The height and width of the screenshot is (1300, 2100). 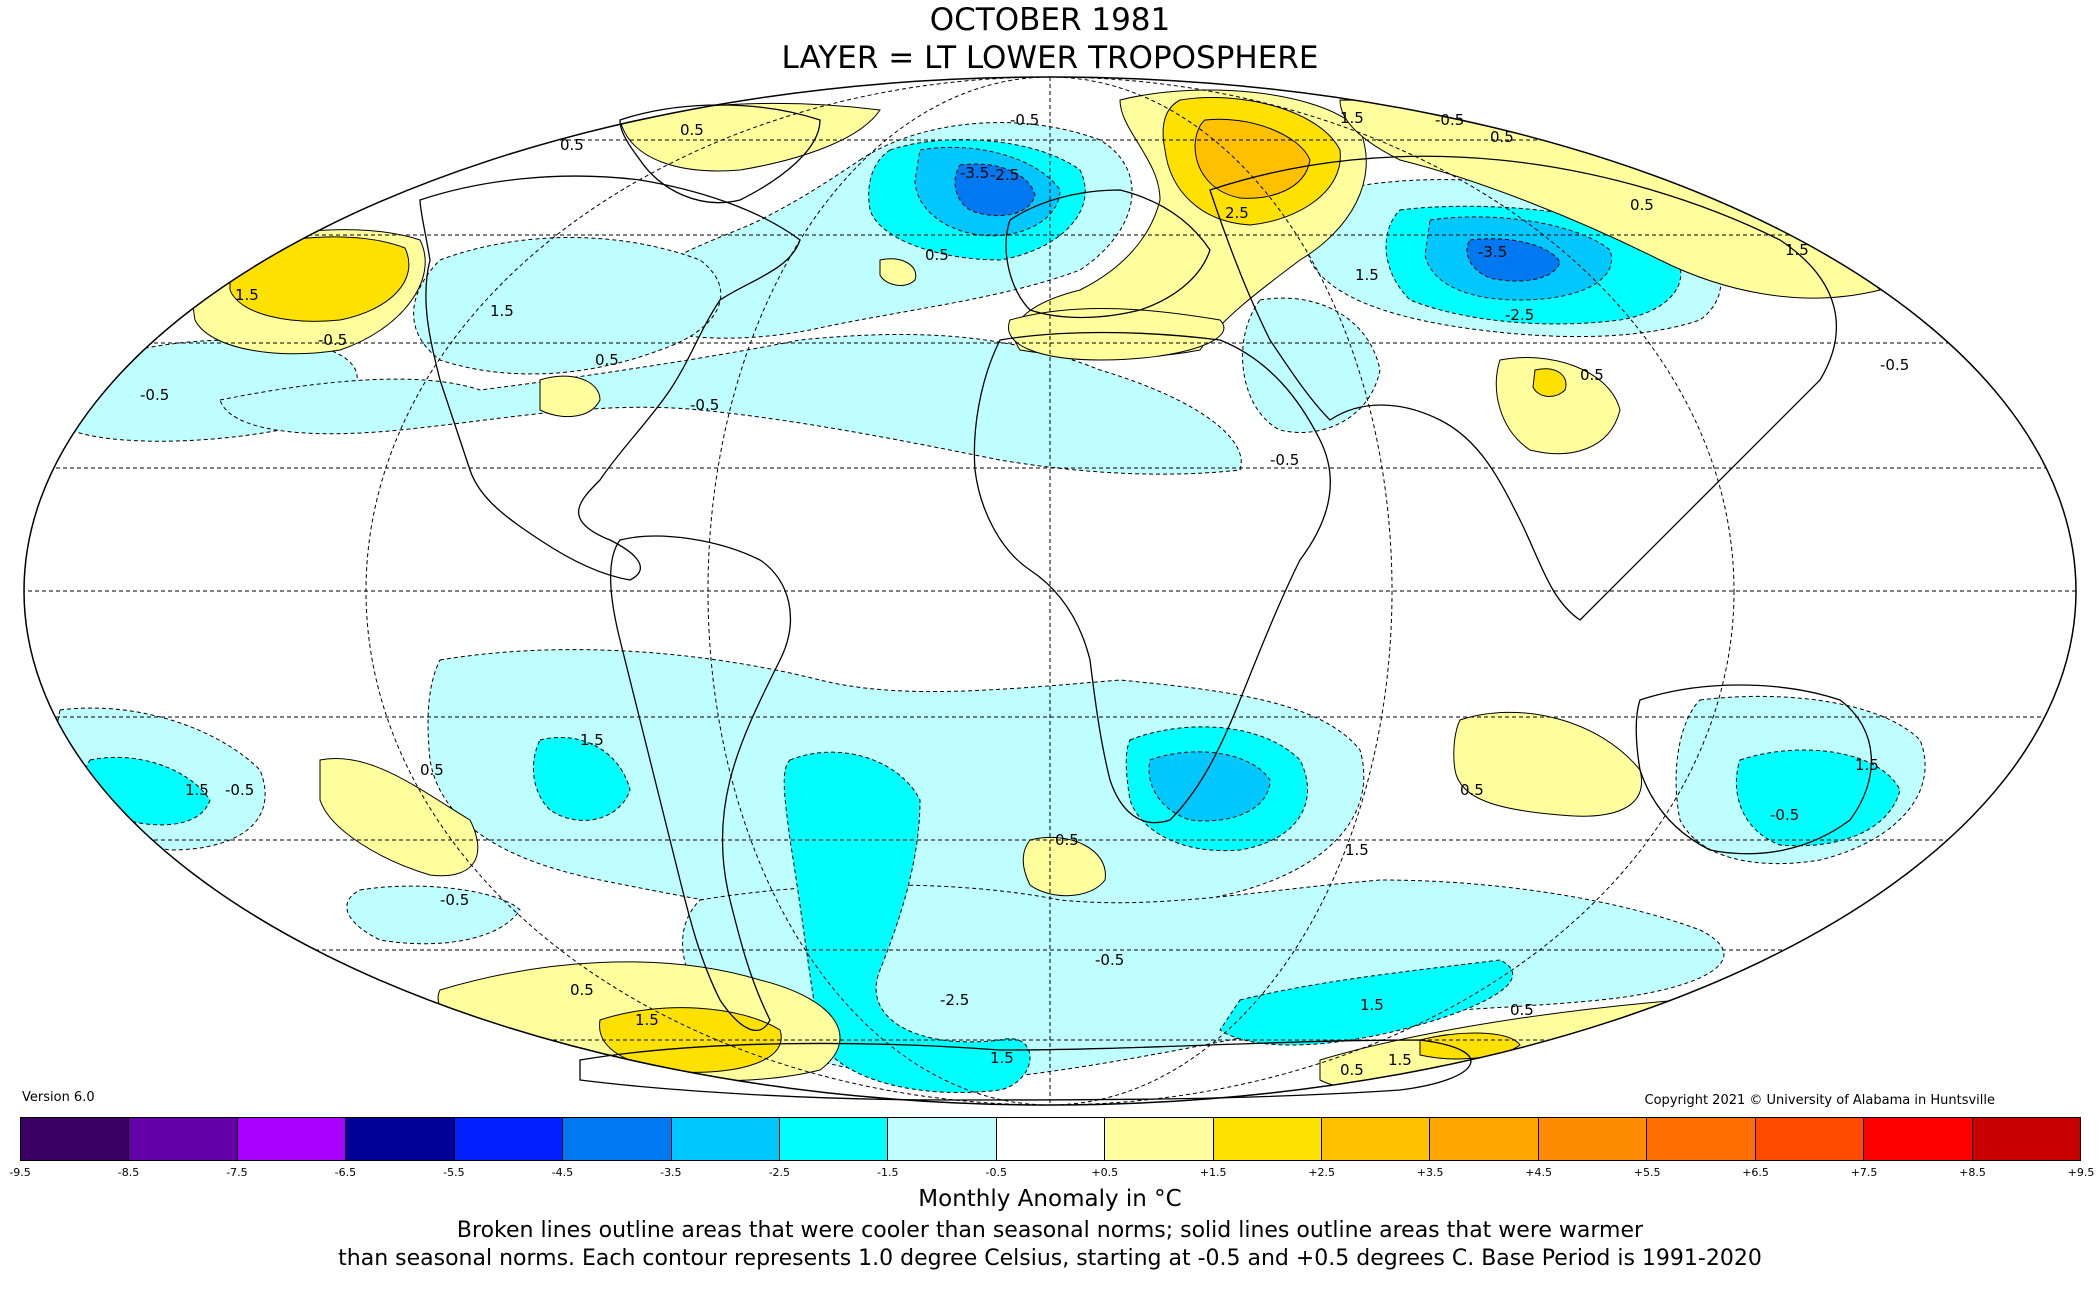 What do you see at coordinates (1647, 1172) in the screenshot?
I see `color-scale-tick-label: +5.5` at bounding box center [1647, 1172].